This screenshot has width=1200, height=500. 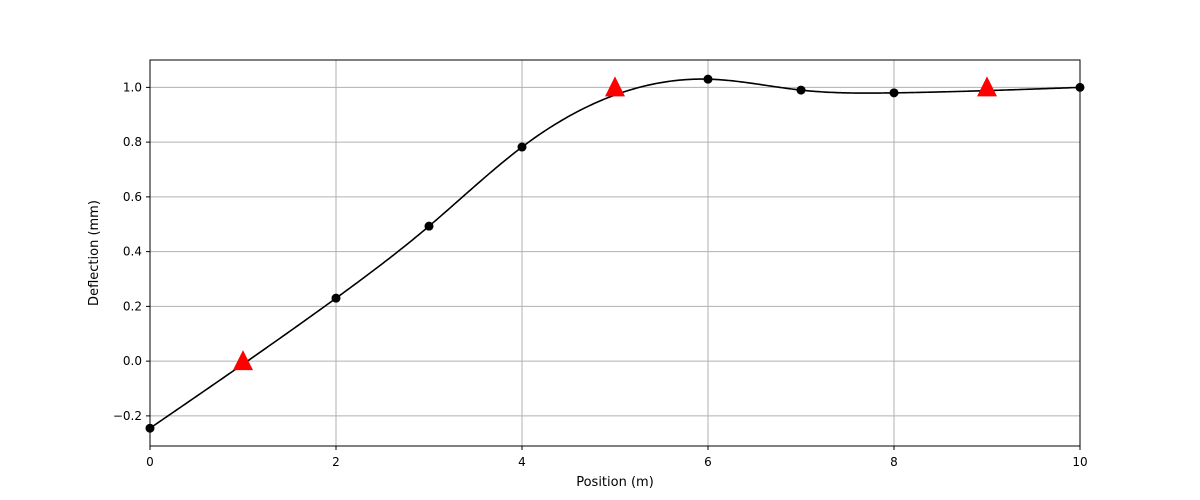 What do you see at coordinates (522, 462) in the screenshot?
I see `x-tick-label: 4` at bounding box center [522, 462].